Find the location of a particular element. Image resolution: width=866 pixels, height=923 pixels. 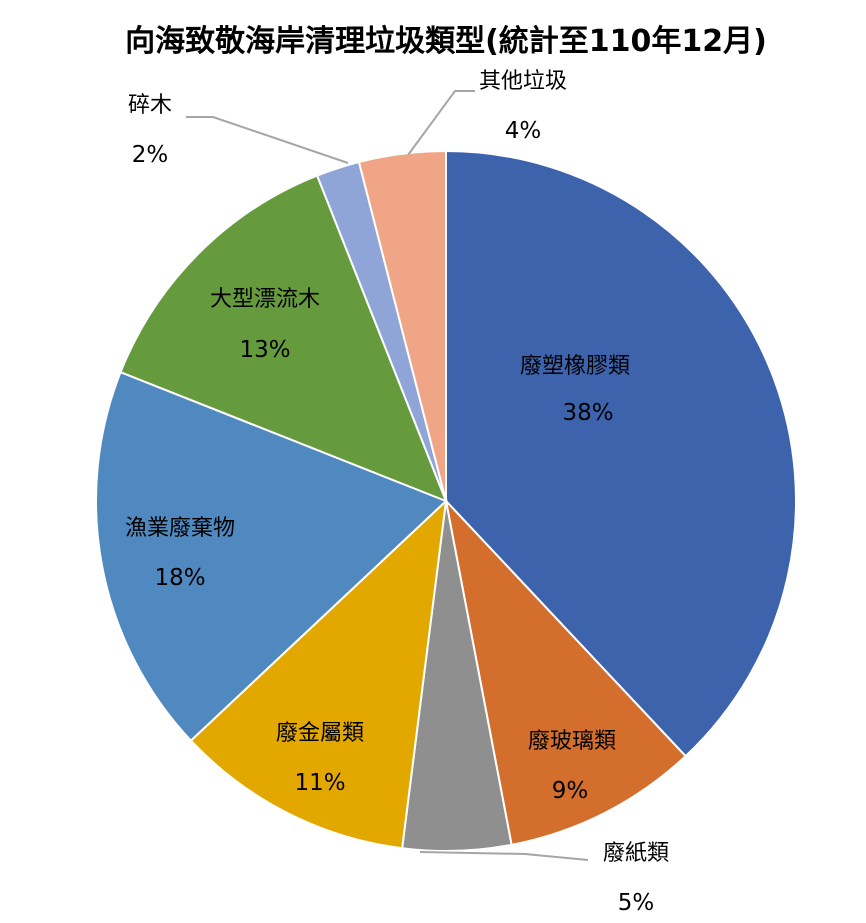

slice-label-6: 大型漂流木 is located at coordinates (265, 299).